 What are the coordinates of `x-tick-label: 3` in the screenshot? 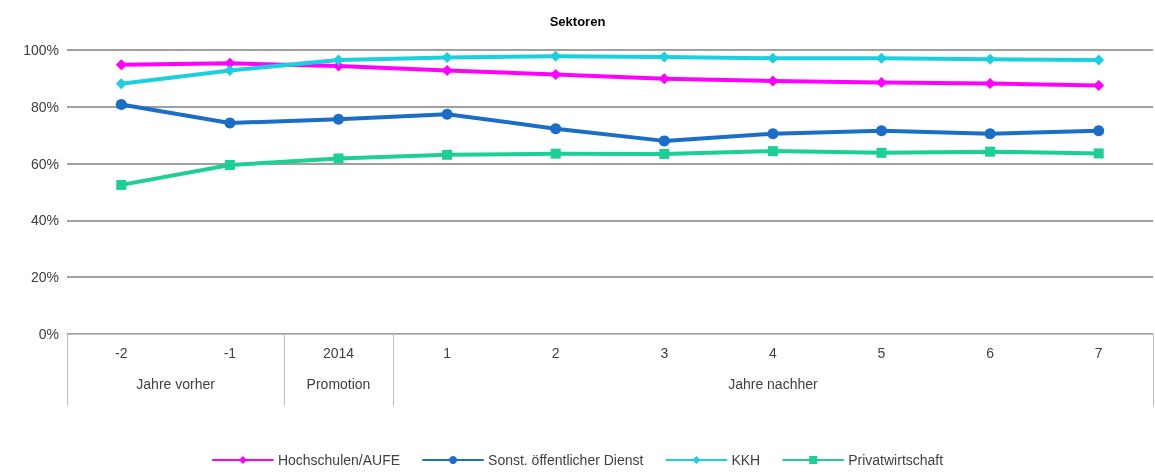 It's located at (664, 353).